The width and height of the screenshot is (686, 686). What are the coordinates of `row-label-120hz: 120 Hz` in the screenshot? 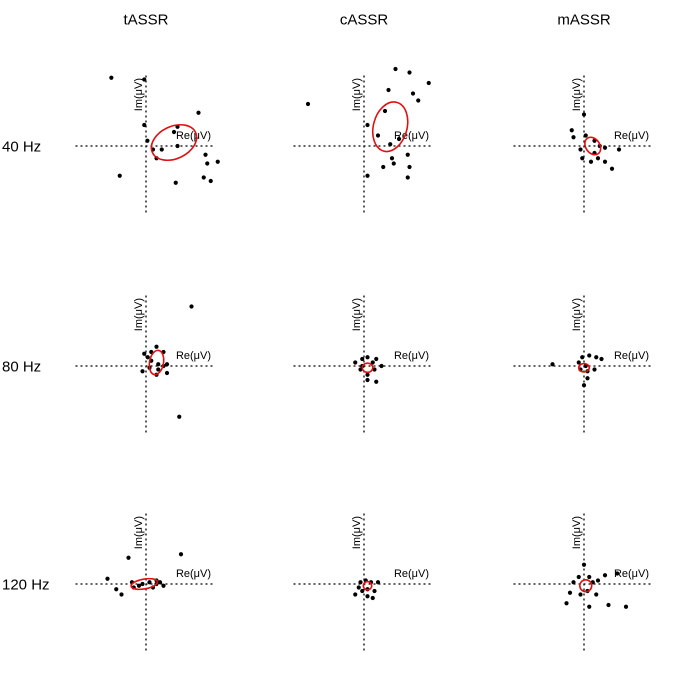 It's located at (26, 585).